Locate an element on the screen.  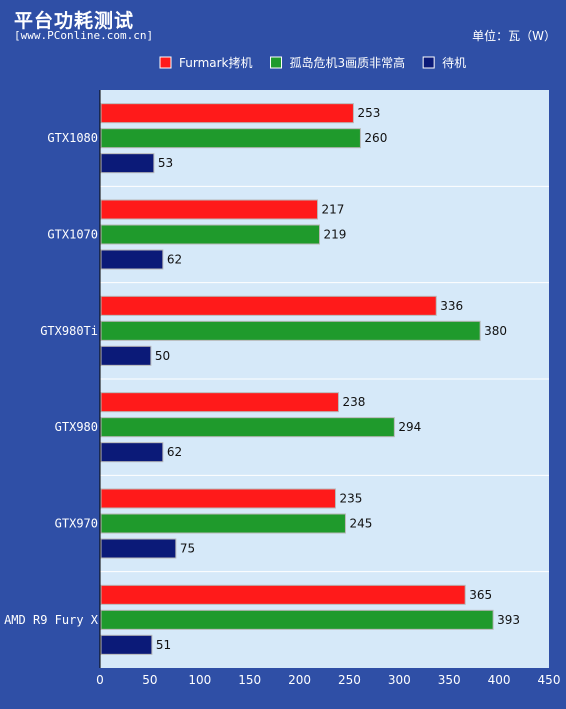
data-label: 53 is located at coordinates (165, 163).